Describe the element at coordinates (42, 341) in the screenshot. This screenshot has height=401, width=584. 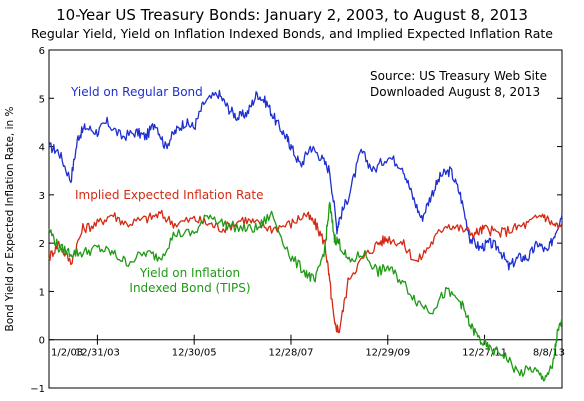
I see `y-tick-label: 0` at that location.